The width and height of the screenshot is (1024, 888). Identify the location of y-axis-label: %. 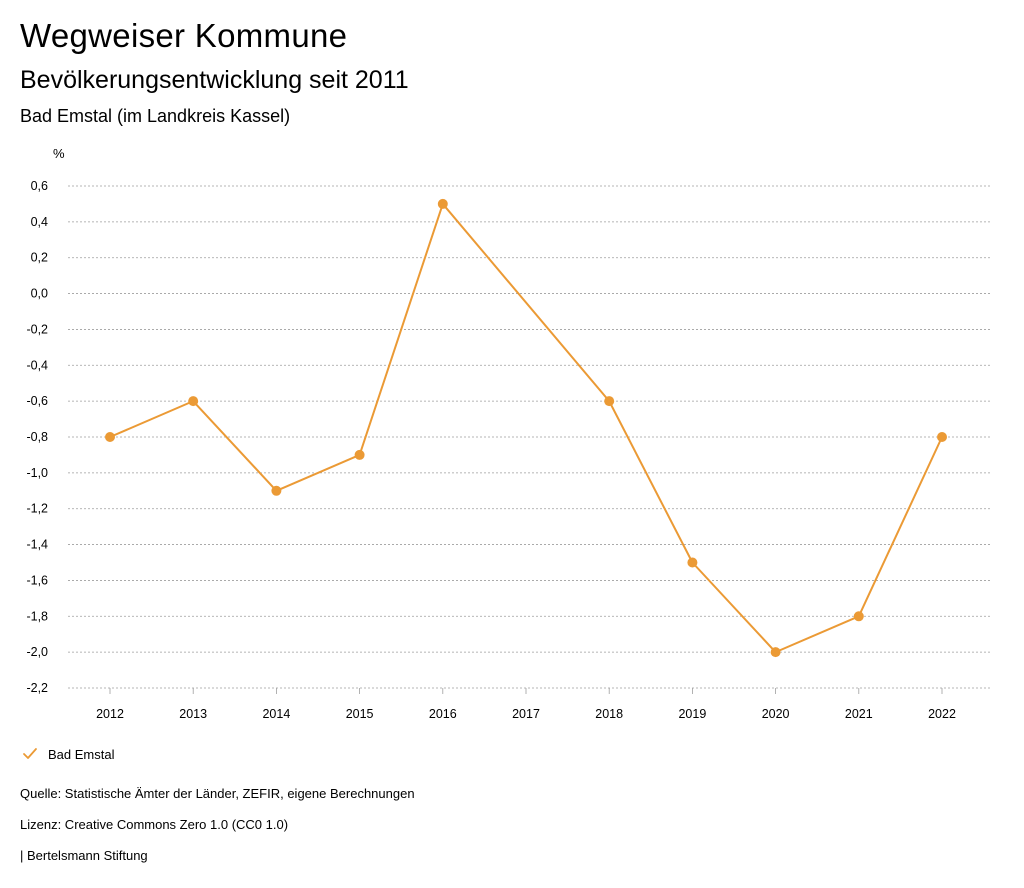
(59, 153).